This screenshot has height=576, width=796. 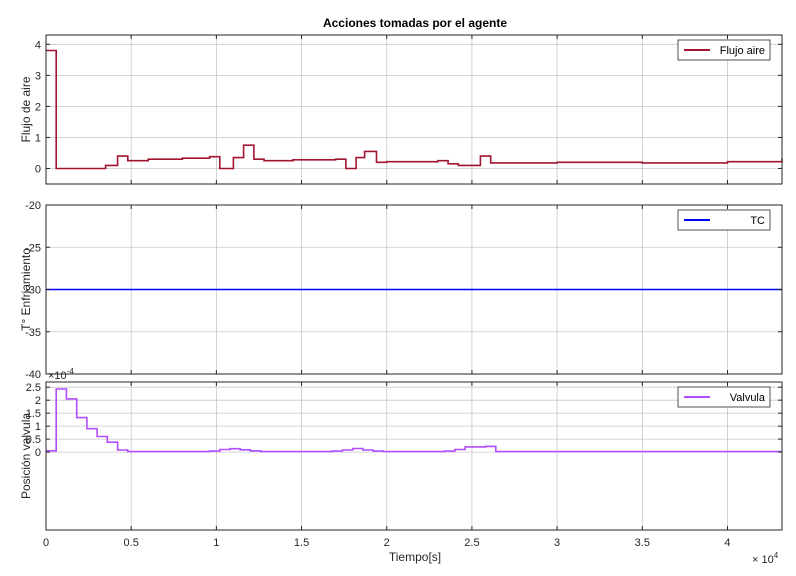 I want to click on legend-label: Valvula, so click(x=748, y=398).